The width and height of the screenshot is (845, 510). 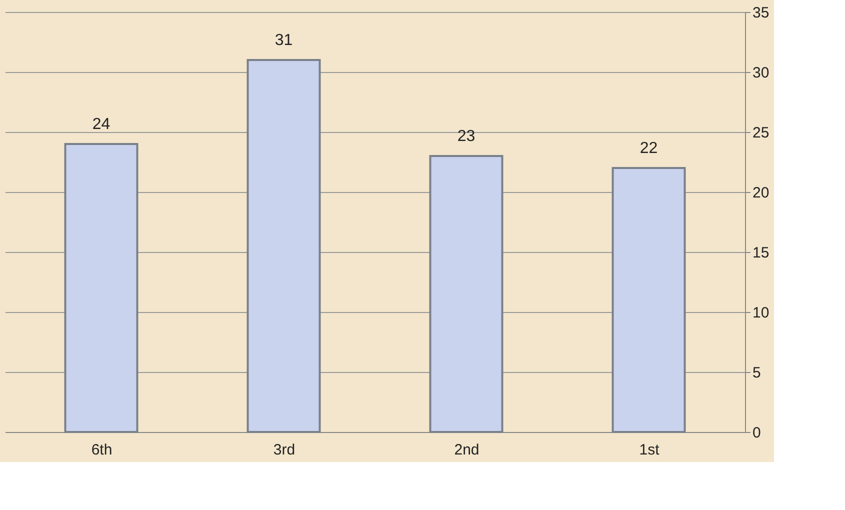 What do you see at coordinates (649, 450) in the screenshot?
I see `x-tick-label: 1st` at bounding box center [649, 450].